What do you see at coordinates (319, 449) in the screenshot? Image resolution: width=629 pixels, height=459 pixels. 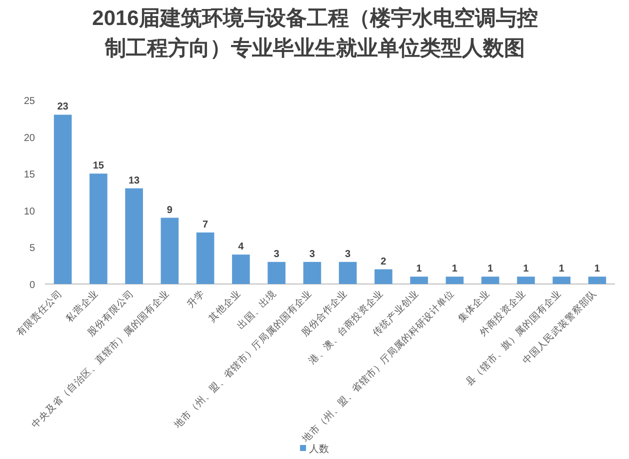 I see `legend-label: 人数` at bounding box center [319, 449].